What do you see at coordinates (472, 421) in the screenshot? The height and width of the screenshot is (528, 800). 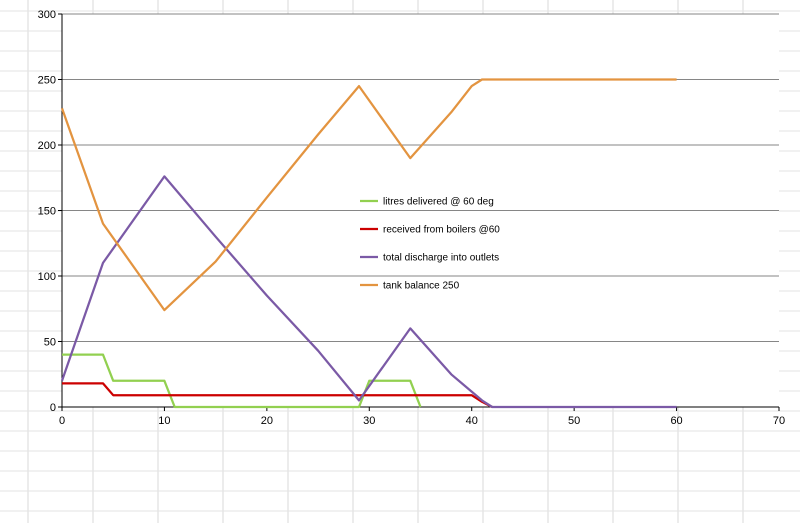 I see `x-tick-label: 40` at bounding box center [472, 421].